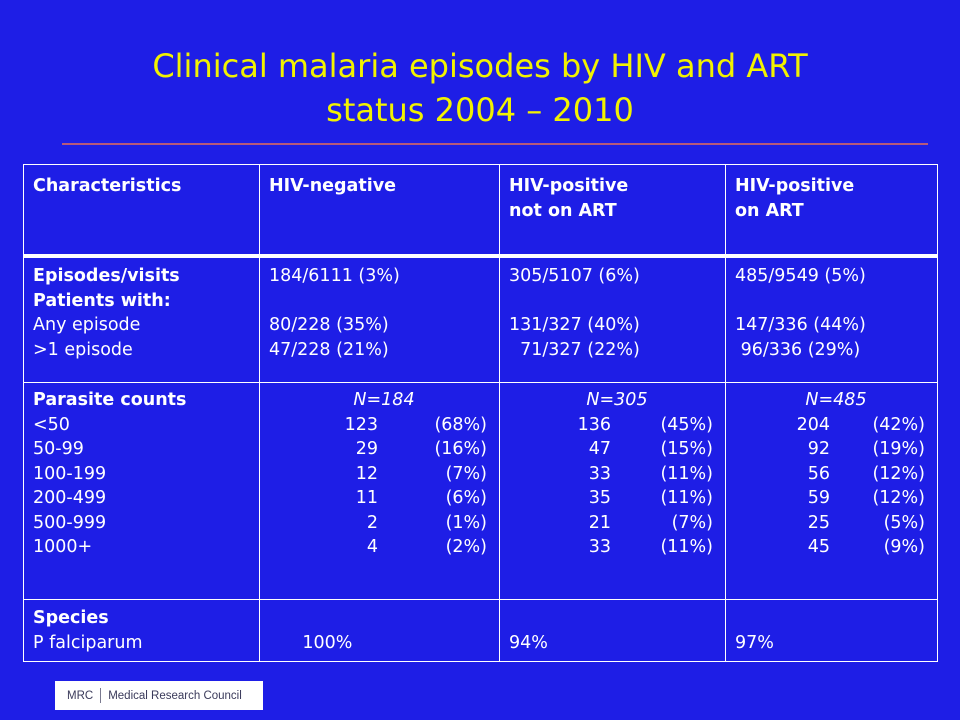 The width and height of the screenshot is (960, 720). Describe the element at coordinates (495, 144) in the screenshot. I see `title-divider` at that location.